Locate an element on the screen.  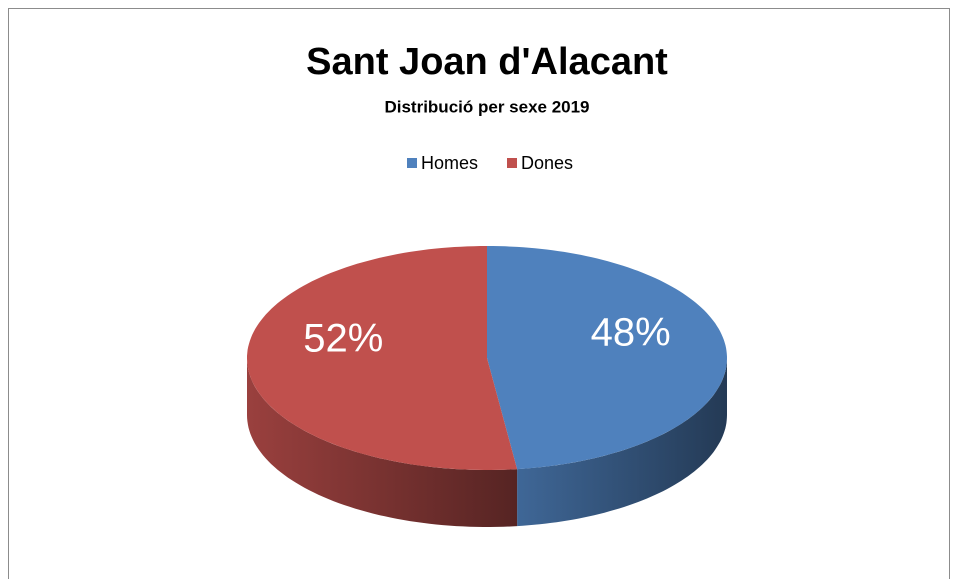
data-label: 48% is located at coordinates (631, 333).